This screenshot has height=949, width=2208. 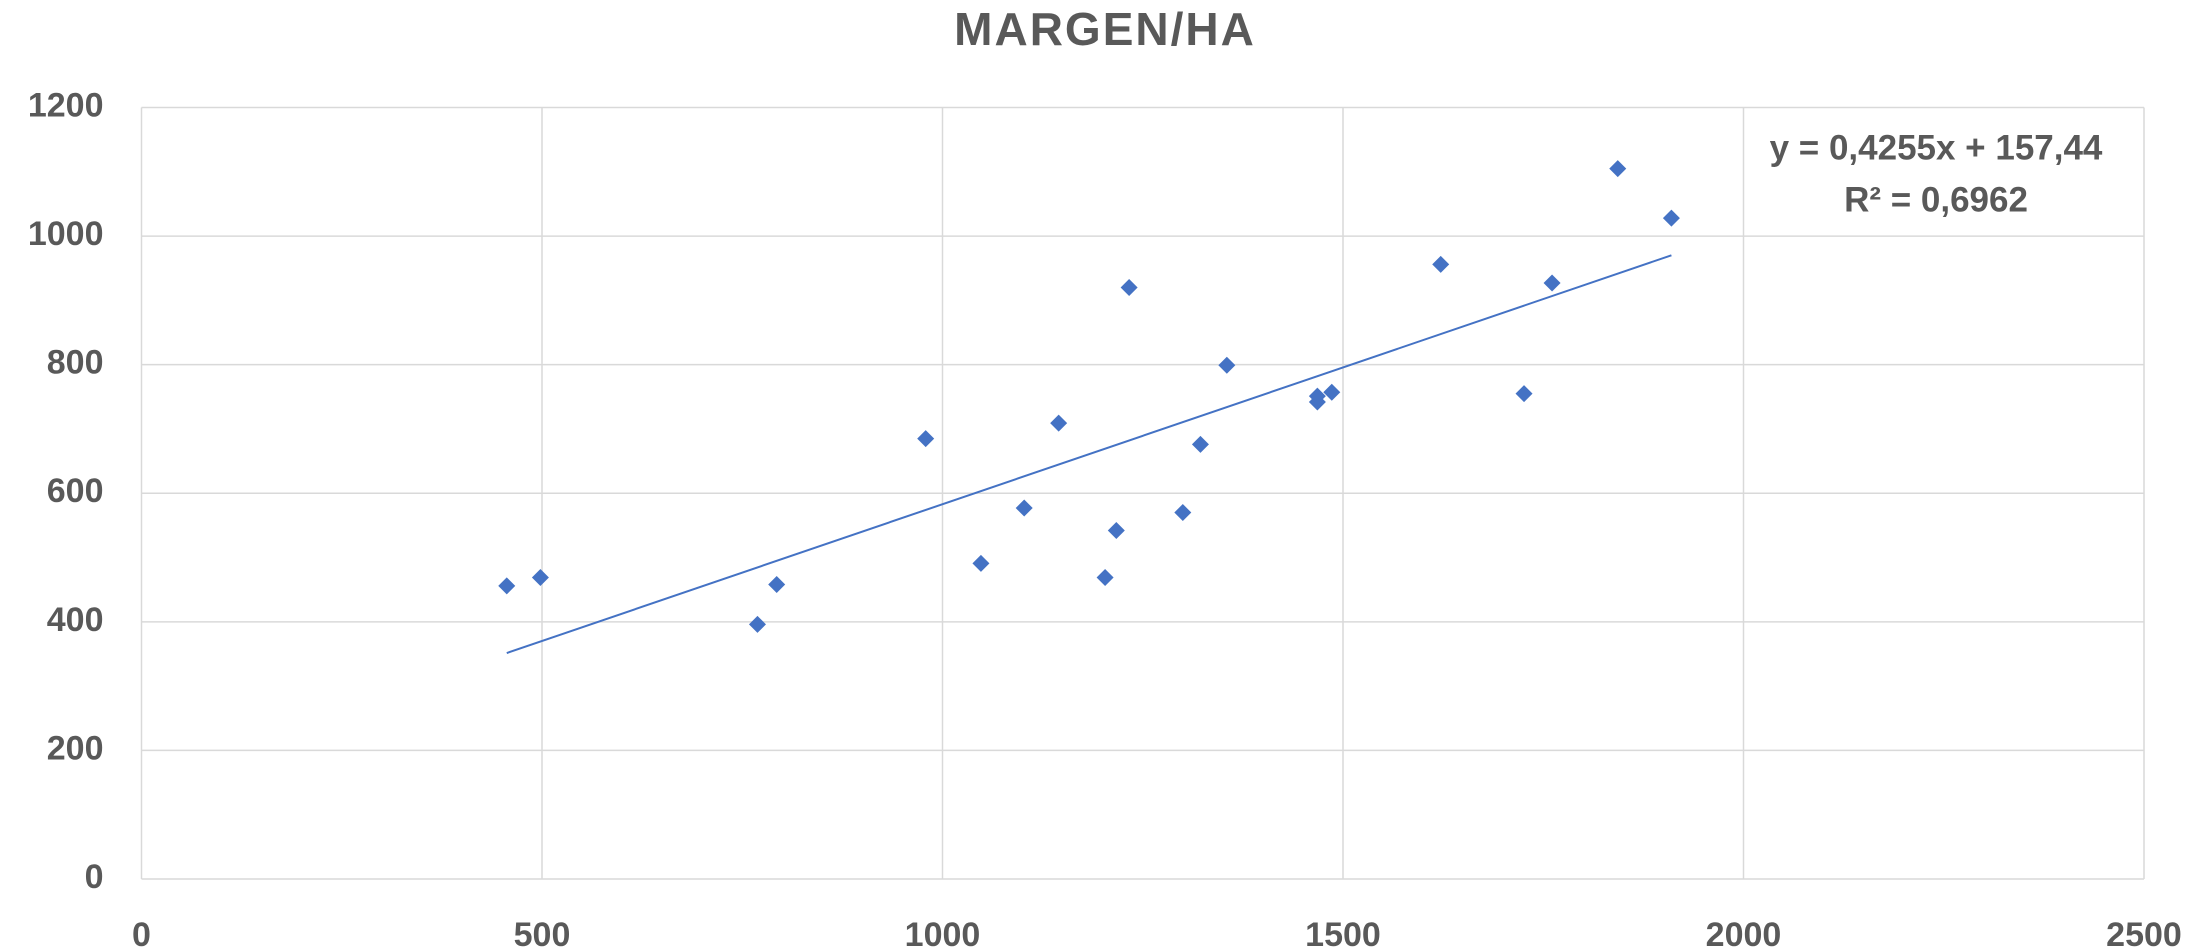 I want to click on x-tick-label: 2500, so click(x=2144, y=932).